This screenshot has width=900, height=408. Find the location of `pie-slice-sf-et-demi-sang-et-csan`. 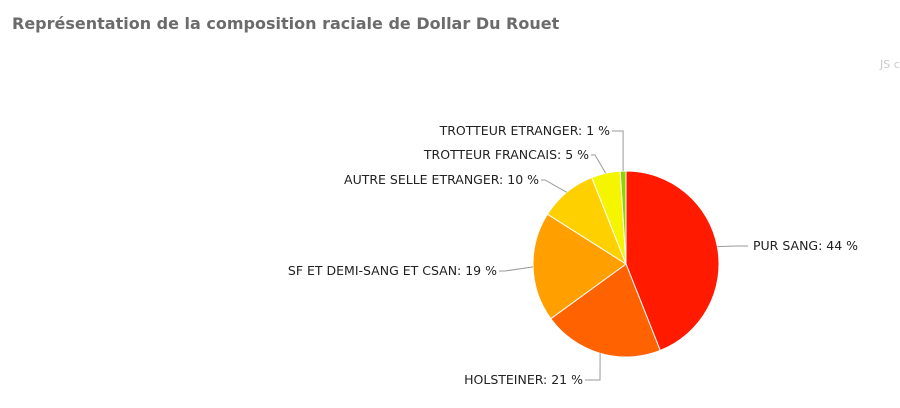

pie-slice-sf-et-demi-sang-et-csan is located at coordinates (579, 266).